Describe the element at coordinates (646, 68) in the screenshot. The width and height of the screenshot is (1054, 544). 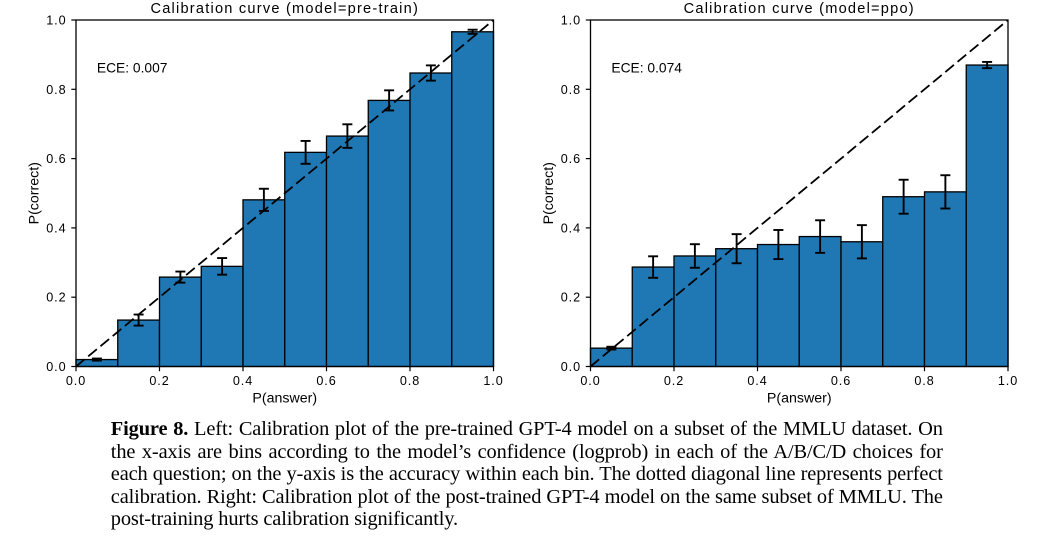
I see `svg-text: ECE: 0.074` at that location.